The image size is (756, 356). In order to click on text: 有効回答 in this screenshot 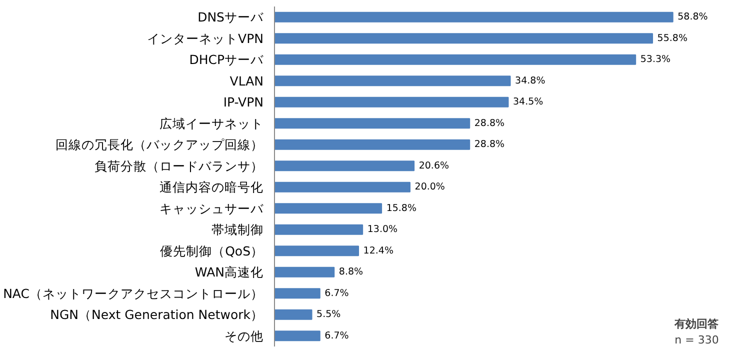, I will do `click(697, 324)`.